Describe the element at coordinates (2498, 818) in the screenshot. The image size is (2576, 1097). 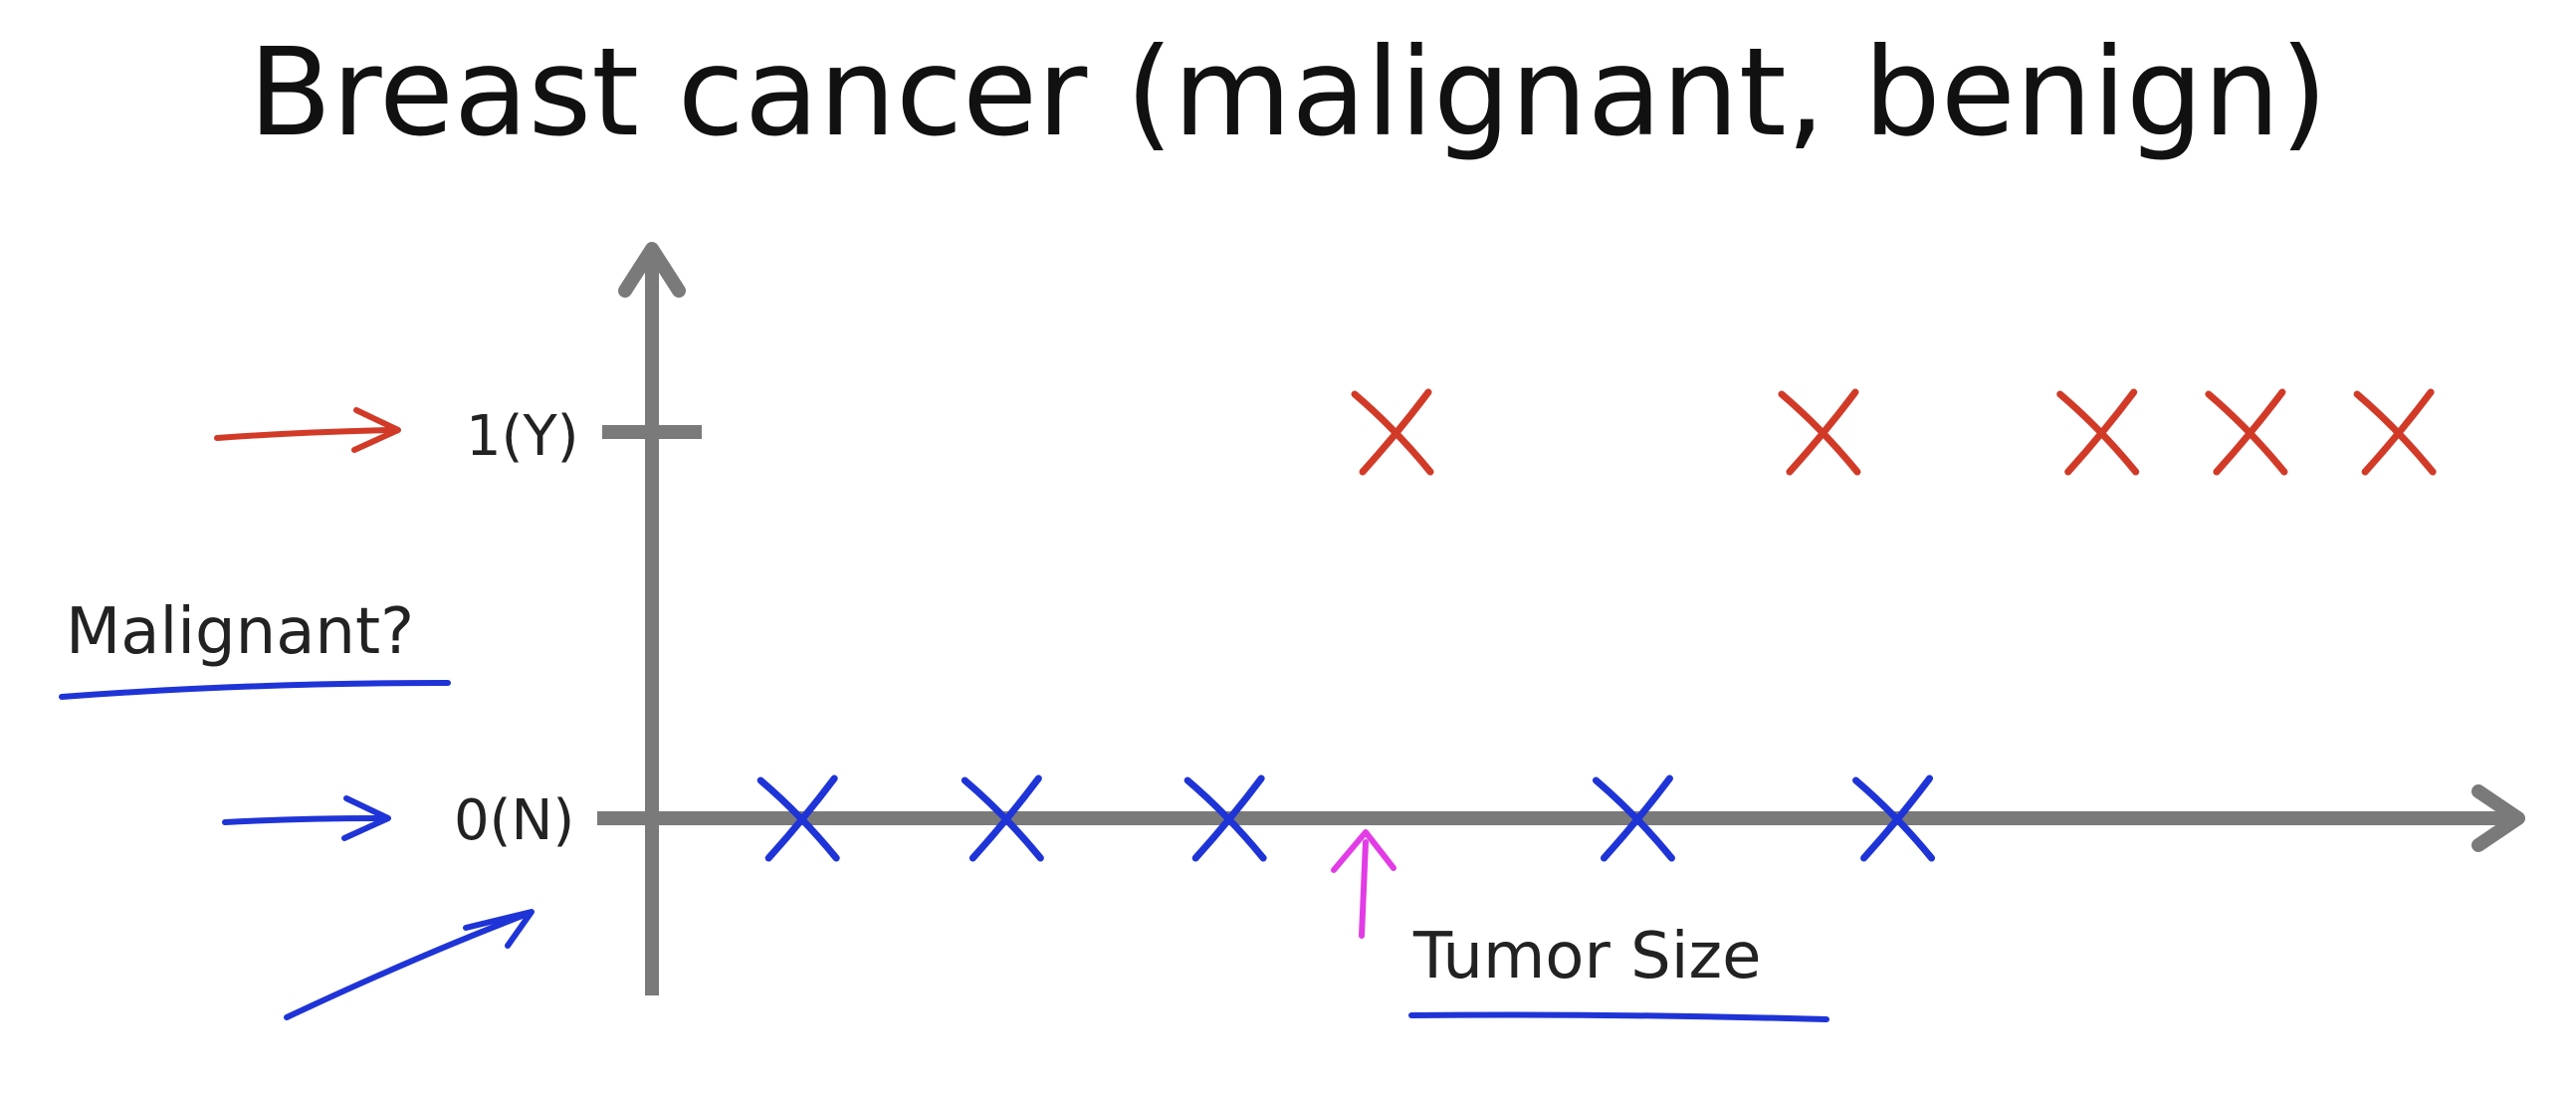
I see `x-axis-arrowhead` at that location.